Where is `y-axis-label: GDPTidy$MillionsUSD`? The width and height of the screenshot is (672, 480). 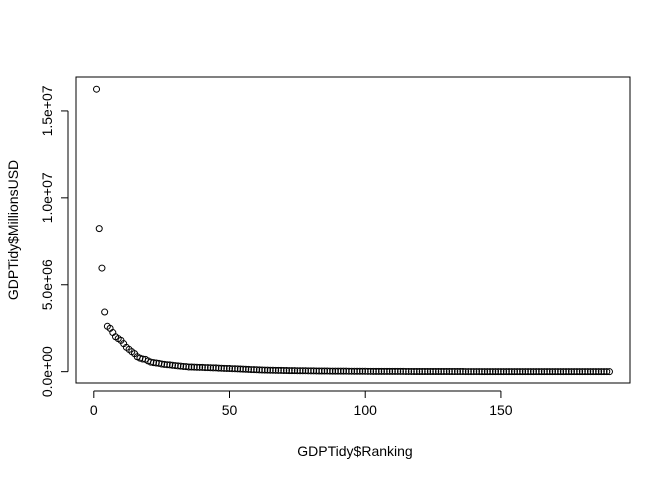
y-axis-label: GDPTidy$MillionsUSD is located at coordinates (13, 230).